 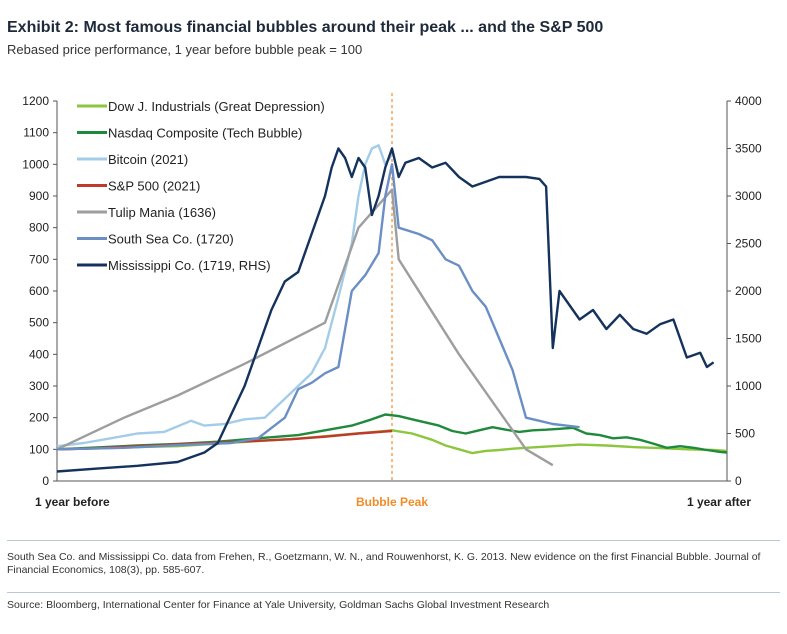 What do you see at coordinates (748, 386) in the screenshot?
I see `y-right-tick-label: 1000` at bounding box center [748, 386].